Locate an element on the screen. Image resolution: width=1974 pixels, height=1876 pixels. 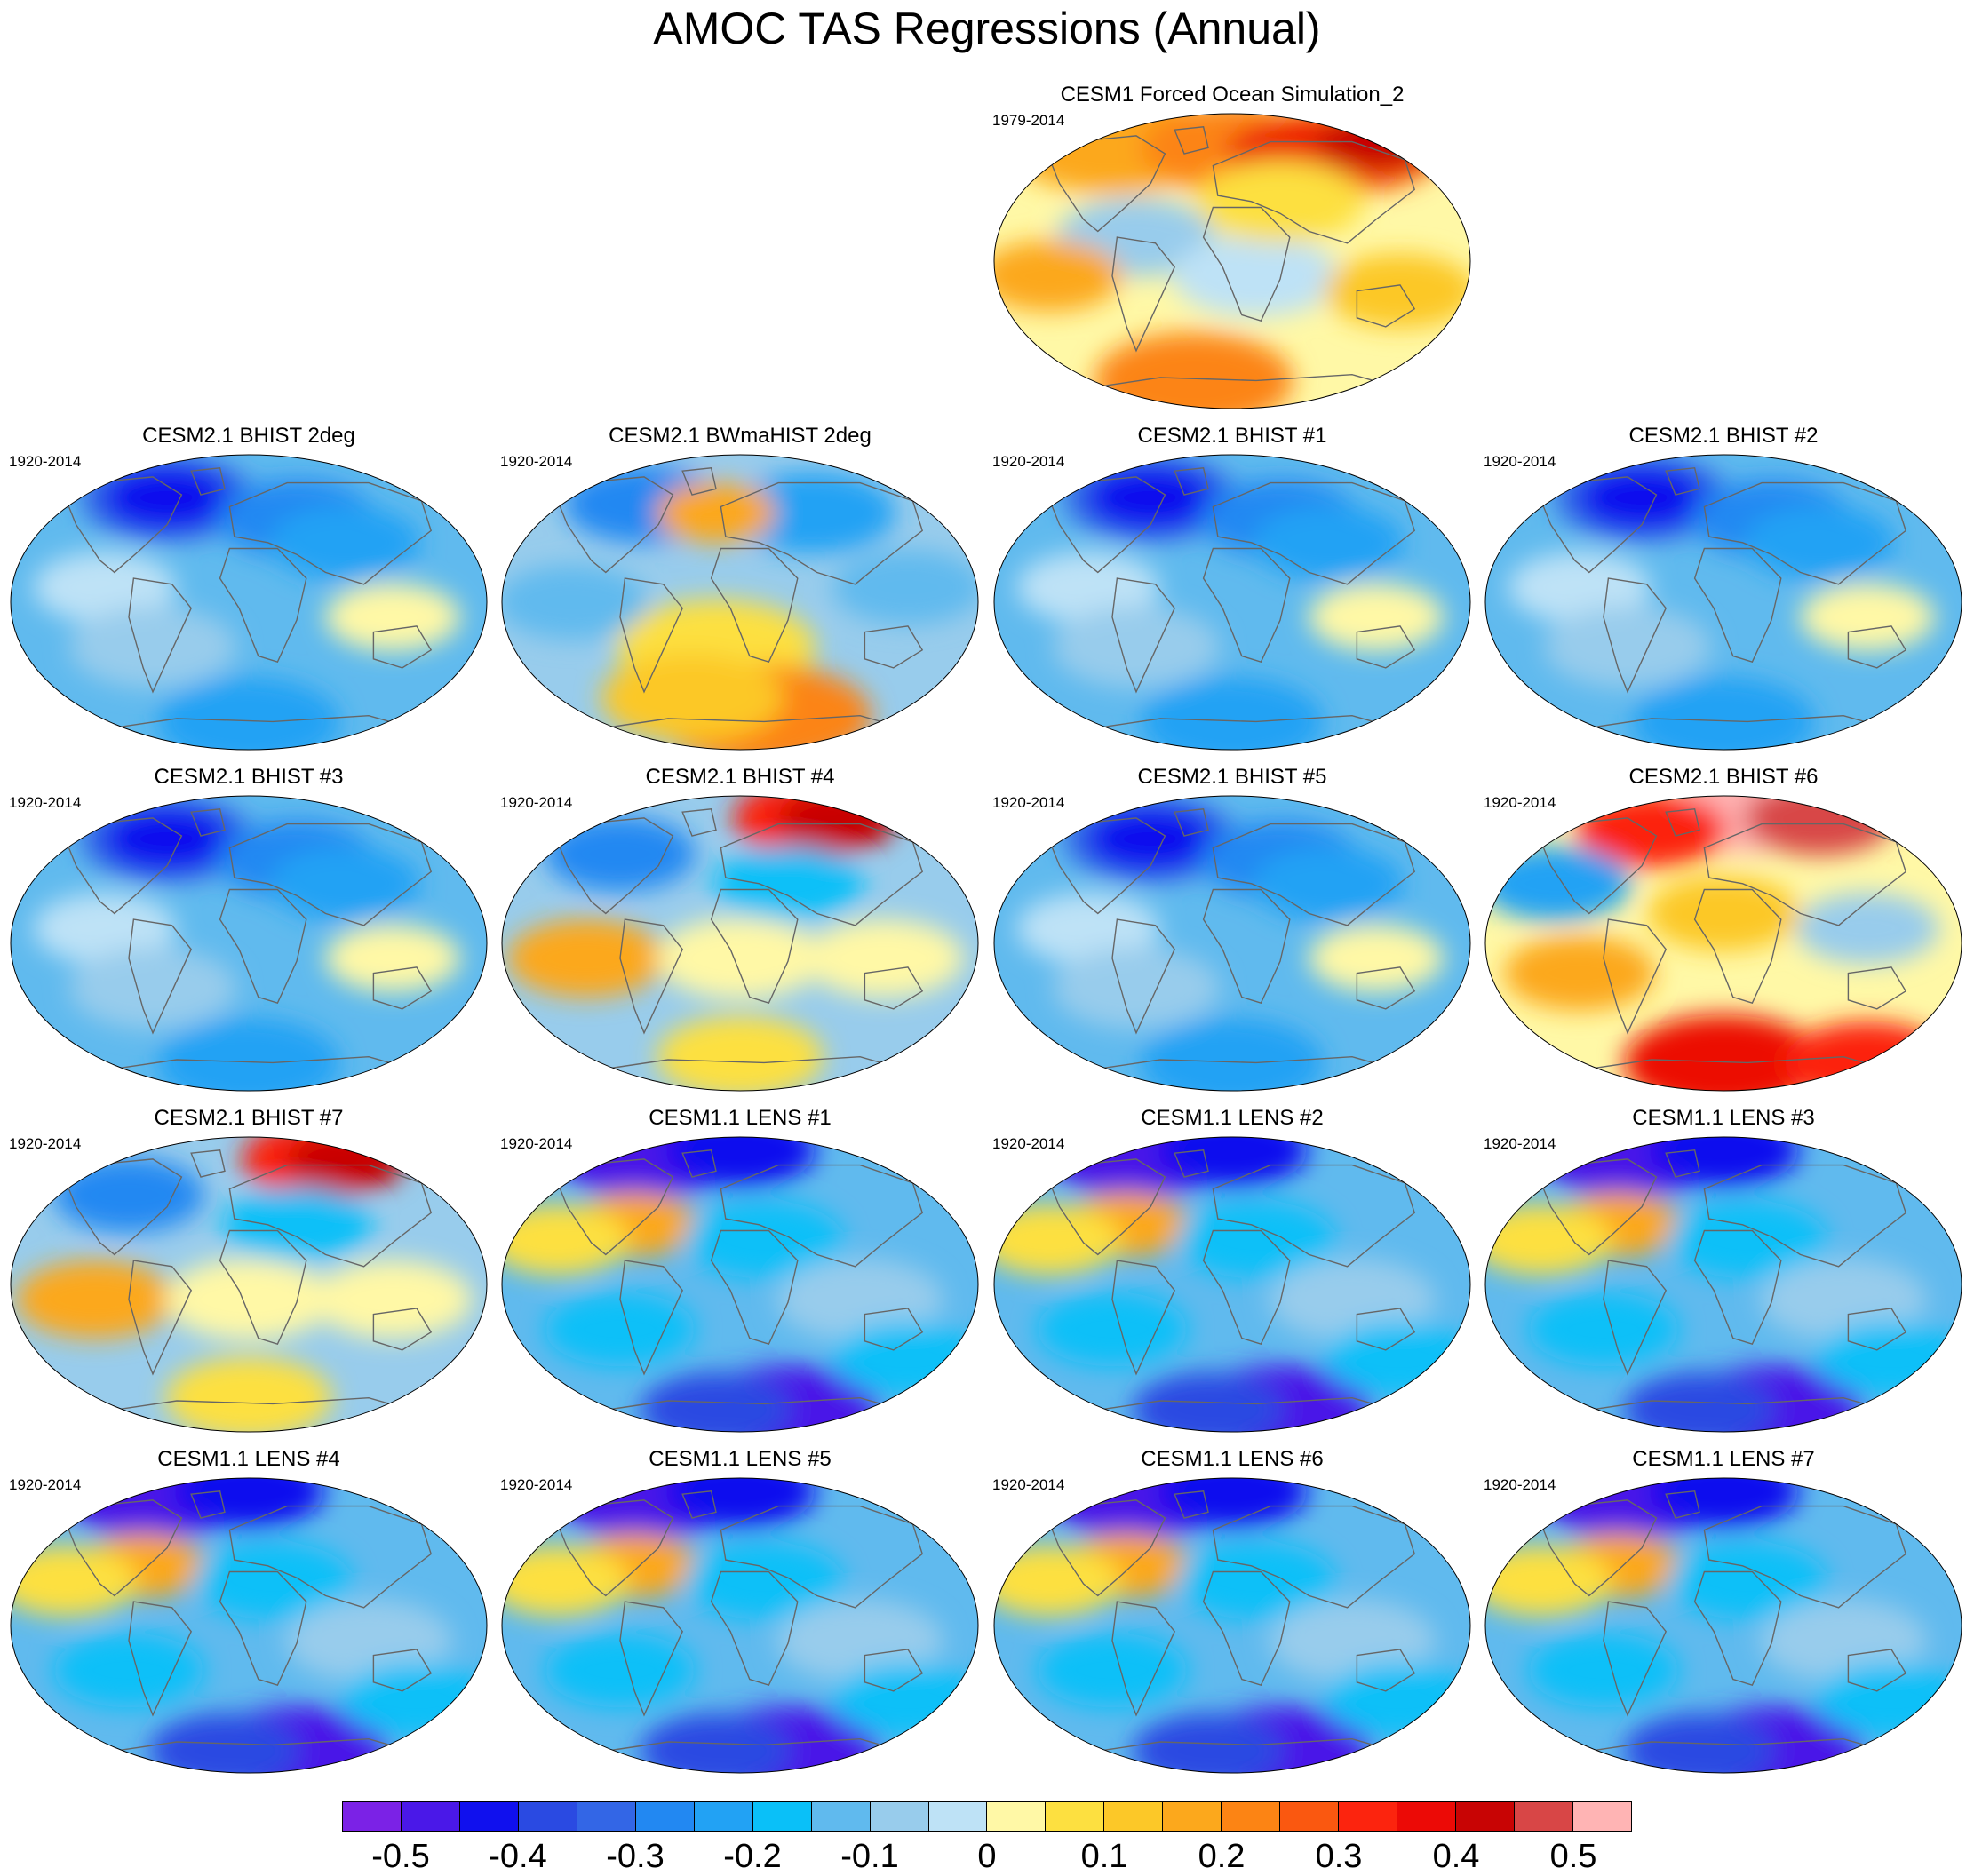
colorbar-label: 0.5 is located at coordinates (1573, 1856).